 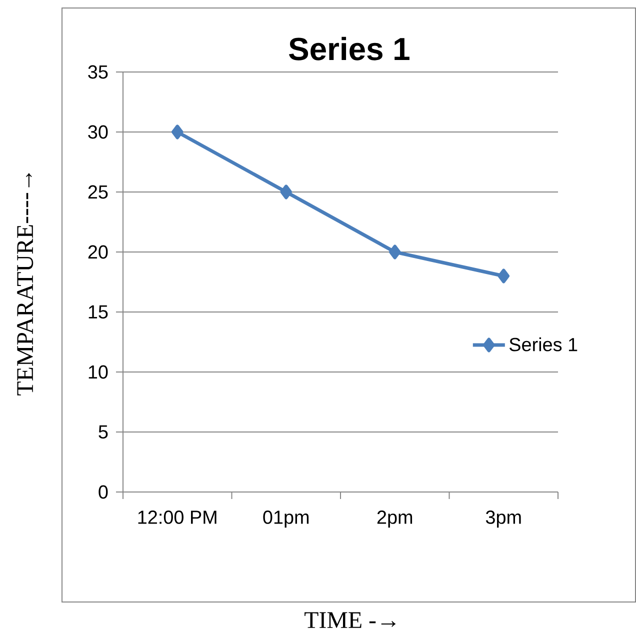 I want to click on y-tick-label: 35, so click(x=98, y=72).